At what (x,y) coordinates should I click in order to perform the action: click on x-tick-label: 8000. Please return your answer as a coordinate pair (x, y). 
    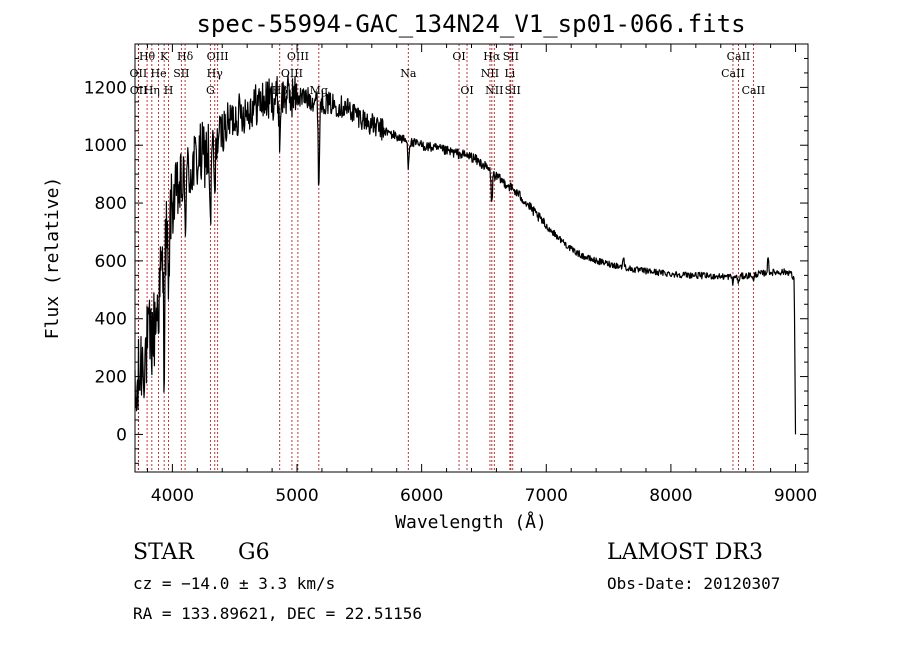
    Looking at the image, I should click on (670, 496).